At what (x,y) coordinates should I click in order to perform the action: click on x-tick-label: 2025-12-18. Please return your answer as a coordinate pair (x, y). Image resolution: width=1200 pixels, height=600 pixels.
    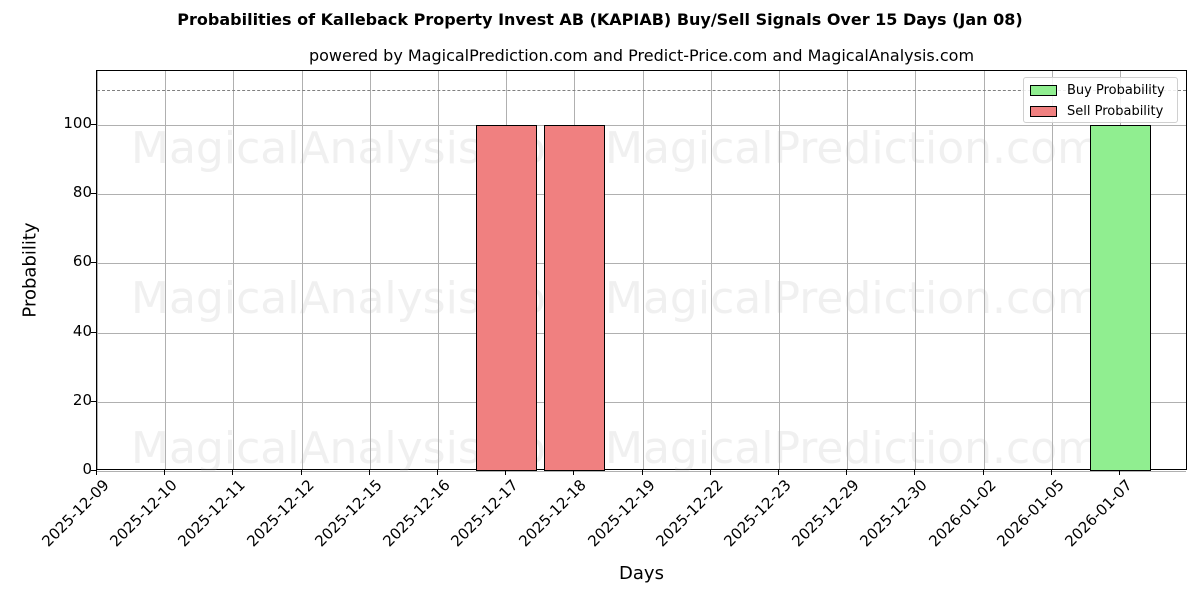
    Looking at the image, I should click on (553, 513).